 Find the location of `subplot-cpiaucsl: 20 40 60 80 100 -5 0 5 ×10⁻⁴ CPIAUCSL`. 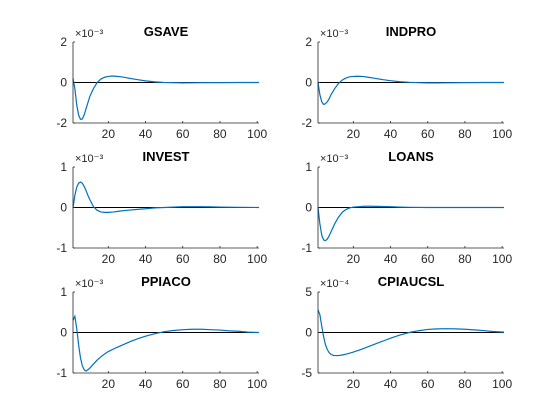

subplot-cpiaucsl: 20 40 60 80 100 -5 0 5 ×10⁻⁴ CPIAUCSL is located at coordinates (406, 332).